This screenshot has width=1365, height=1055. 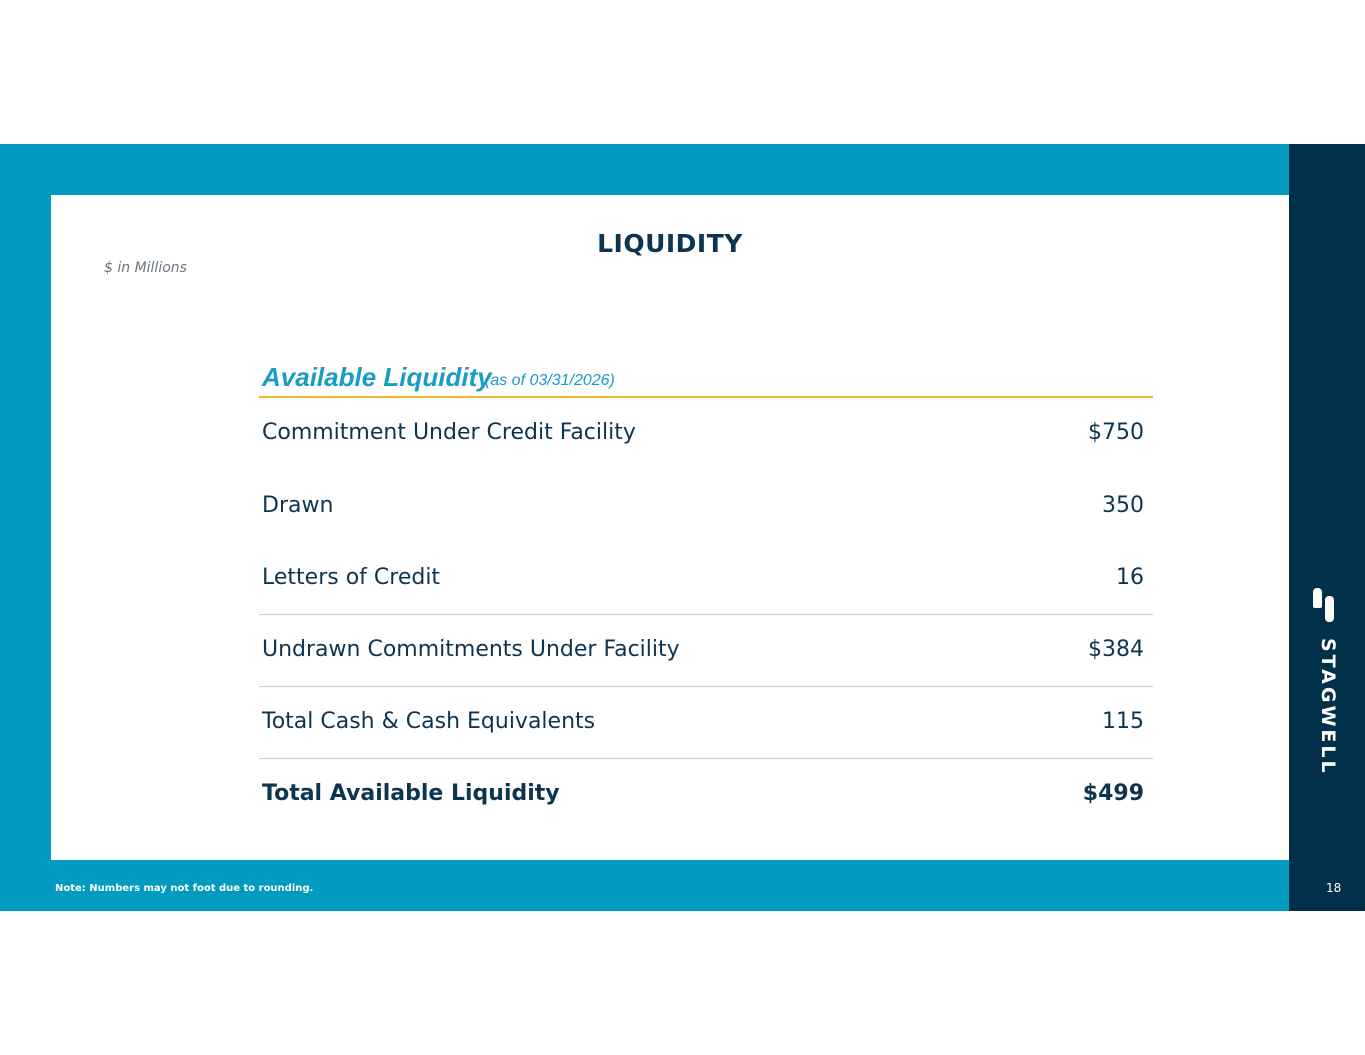 I want to click on table-row: Commitment Under Credit Facility $750, so click(x=706, y=434).